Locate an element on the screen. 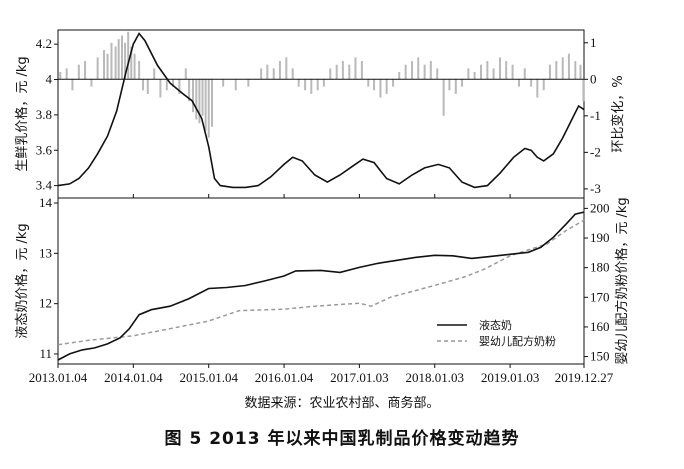 The width and height of the screenshot is (684, 469). bottom-left-tick-label: 12 is located at coordinates (45, 303).